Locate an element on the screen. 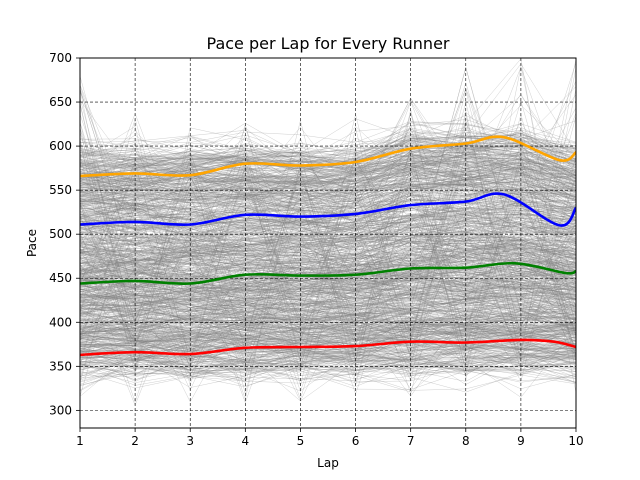 The width and height of the screenshot is (640, 480). chart-title: Pace per Lap for Every Runner is located at coordinates (328, 43).